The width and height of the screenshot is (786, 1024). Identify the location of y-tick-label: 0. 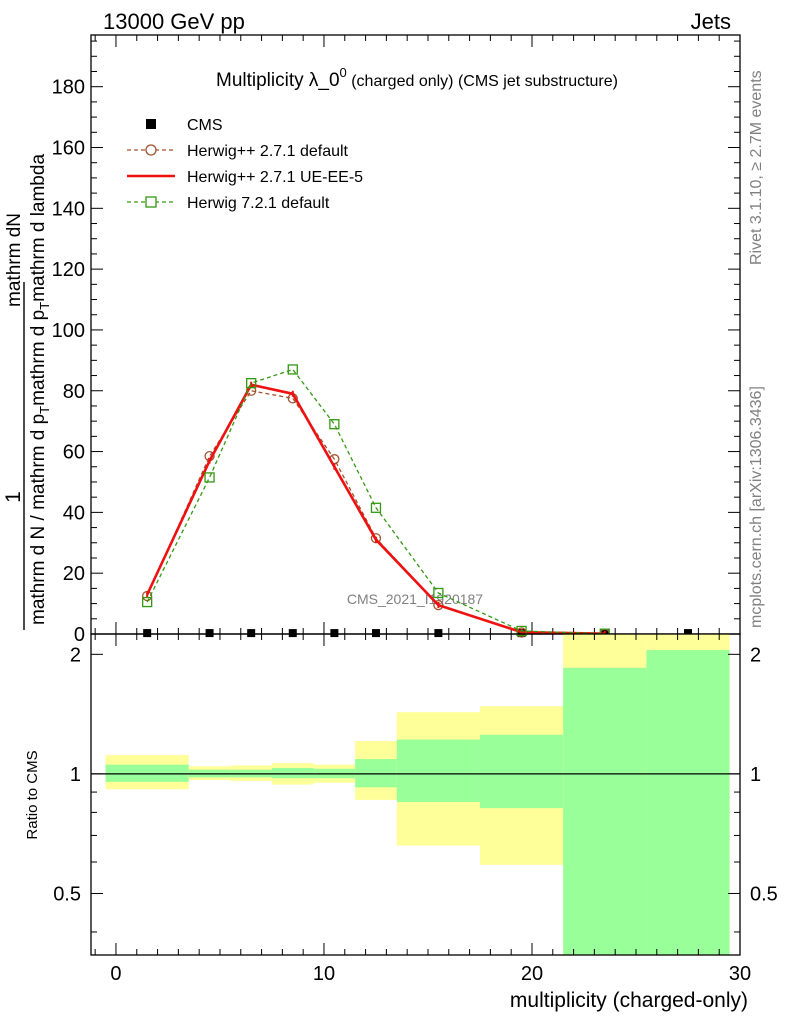
(79, 635).